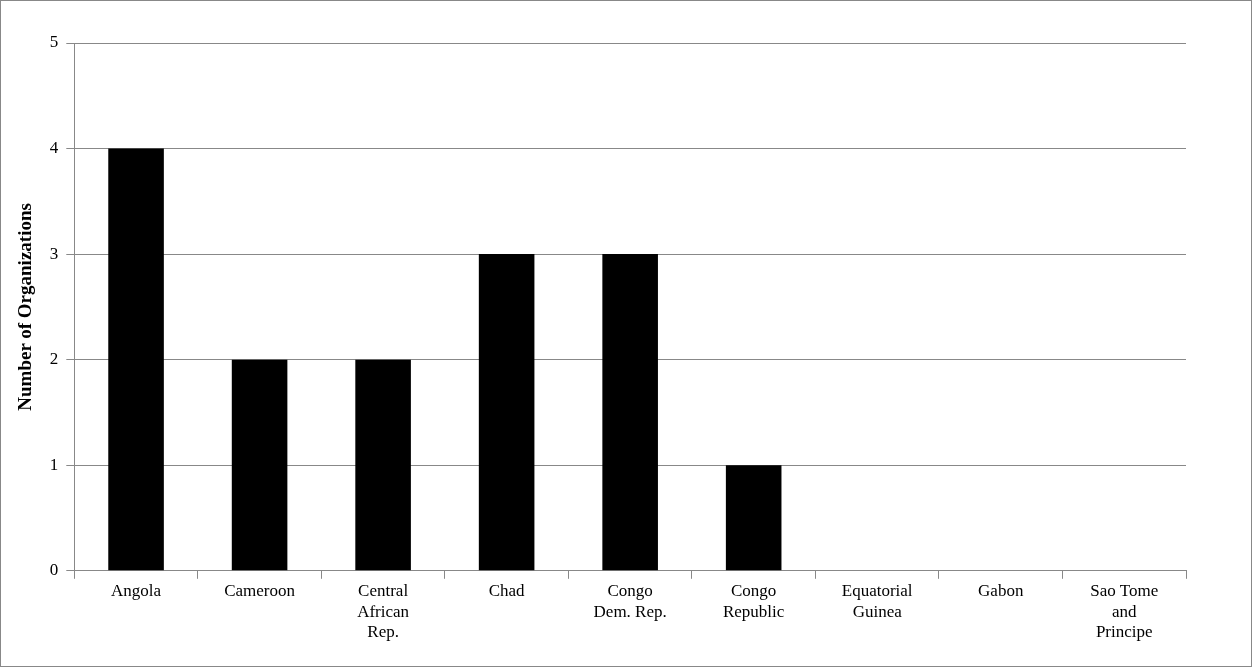 Image resolution: width=1252 pixels, height=667 pixels. Describe the element at coordinates (54, 148) in the screenshot. I see `y-tick-label: 4` at that location.